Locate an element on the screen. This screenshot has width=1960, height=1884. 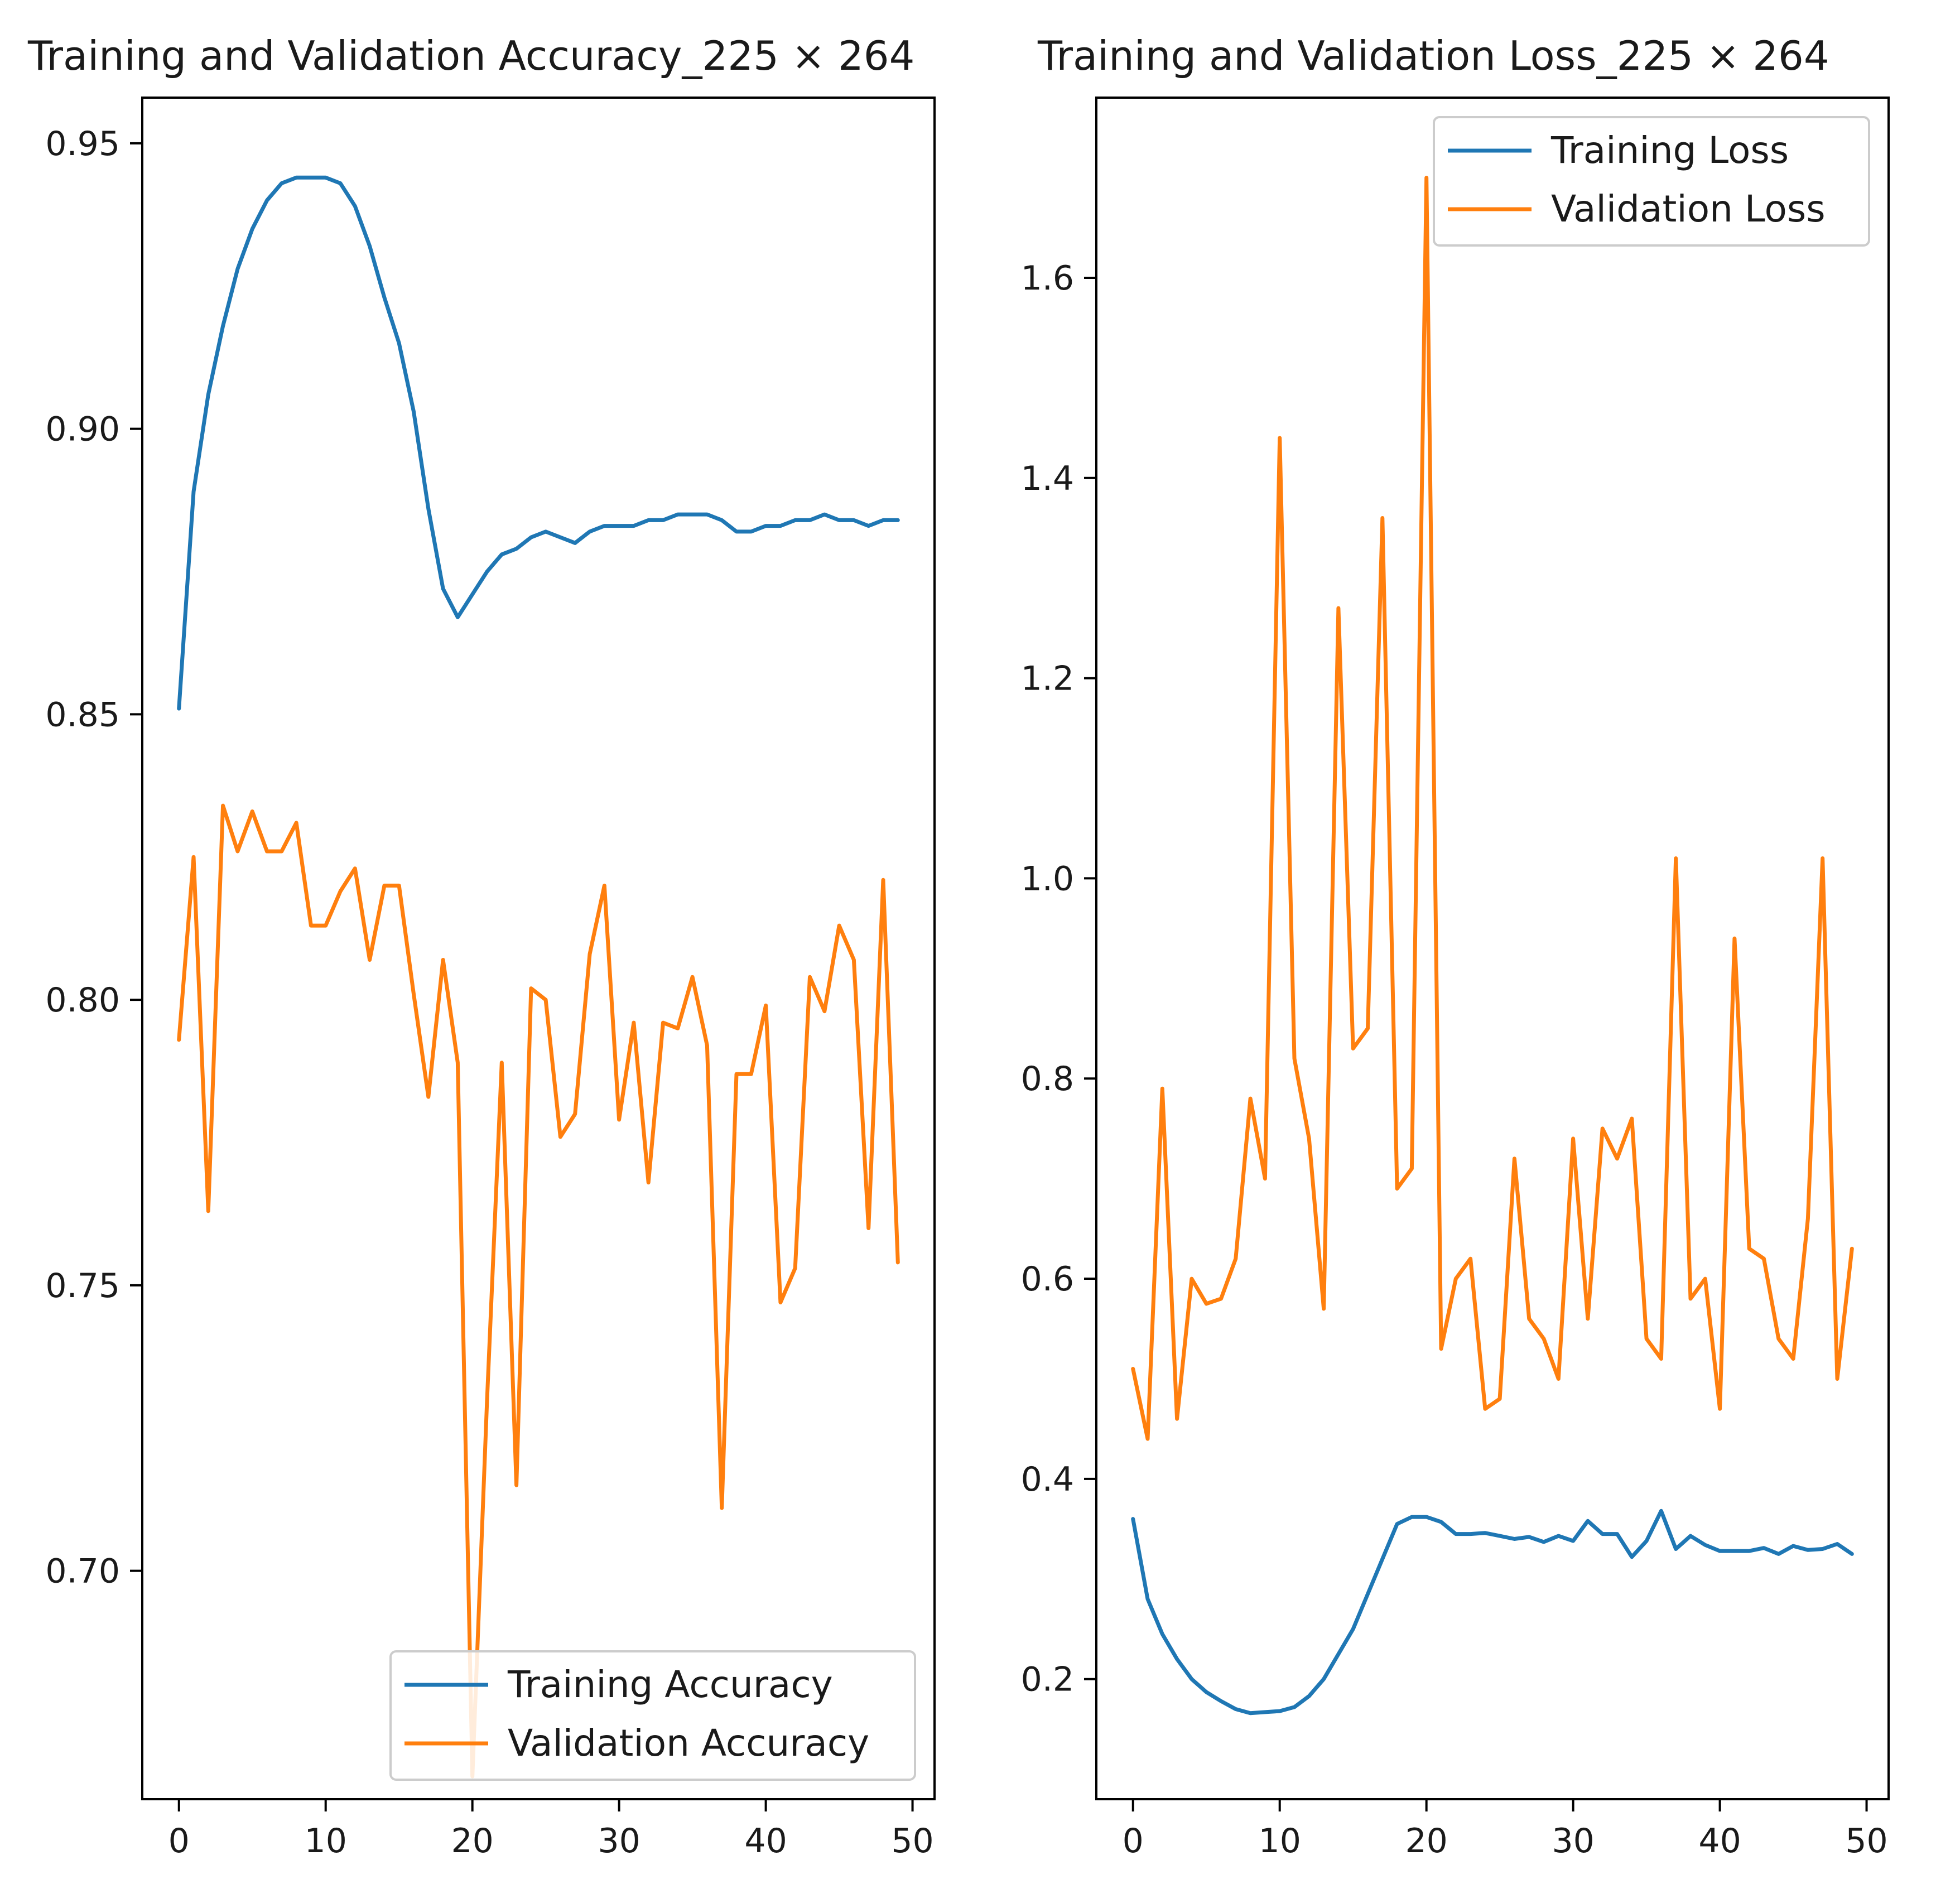
training-loss-line is located at coordinates (1492, 1612).